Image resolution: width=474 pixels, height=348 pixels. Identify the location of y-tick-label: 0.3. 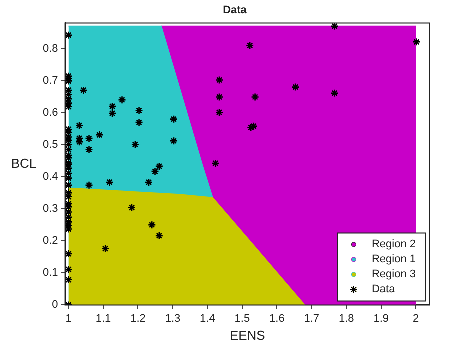
(50, 209).